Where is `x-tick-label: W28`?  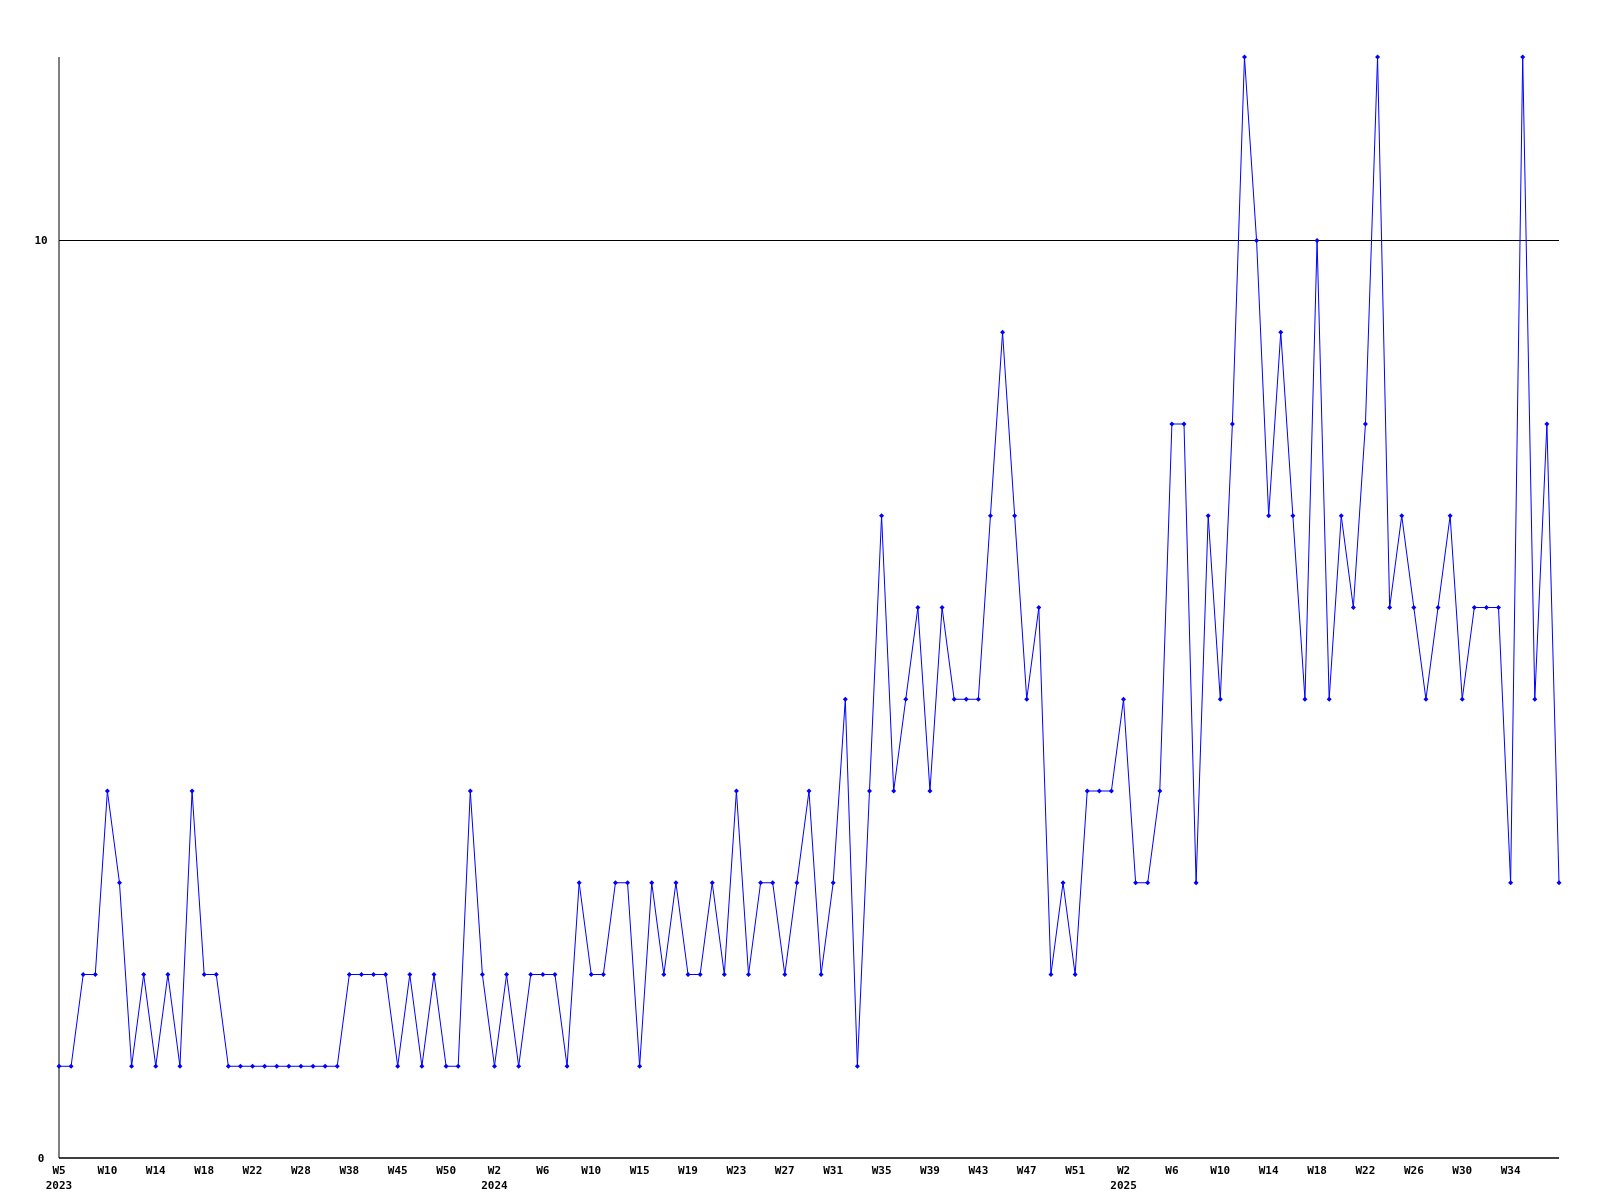
x-tick-label: W28 is located at coordinates (301, 1170).